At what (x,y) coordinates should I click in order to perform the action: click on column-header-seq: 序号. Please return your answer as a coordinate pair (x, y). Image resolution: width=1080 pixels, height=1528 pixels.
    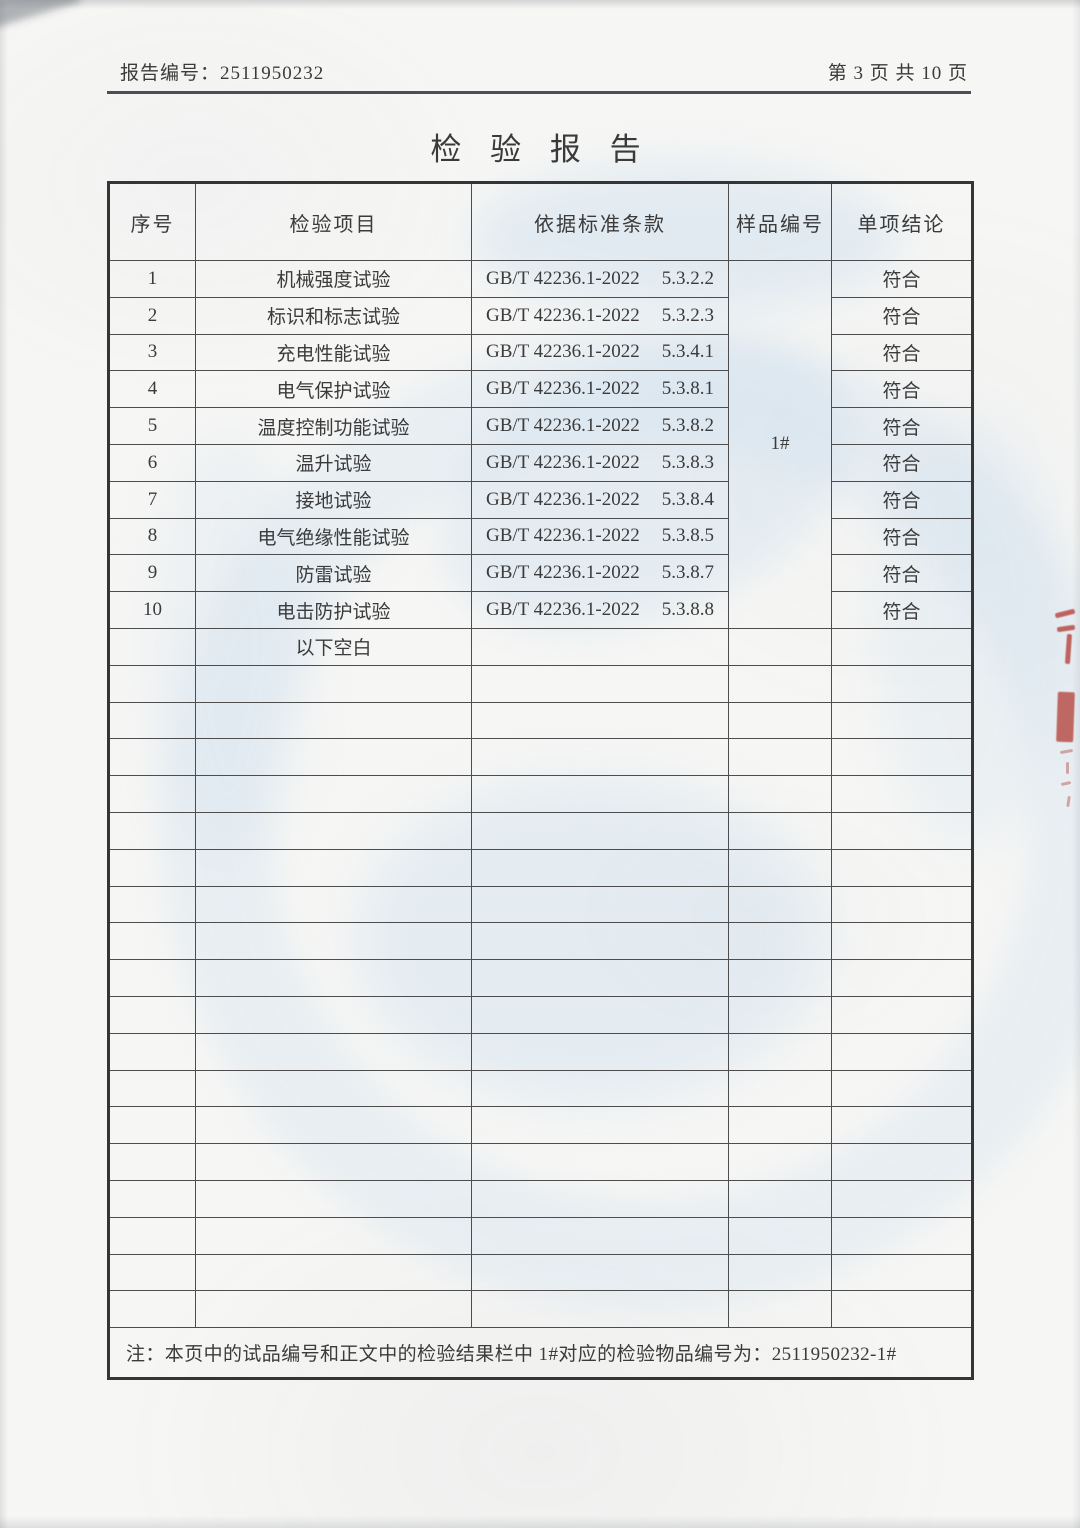
    Looking at the image, I should click on (152, 221).